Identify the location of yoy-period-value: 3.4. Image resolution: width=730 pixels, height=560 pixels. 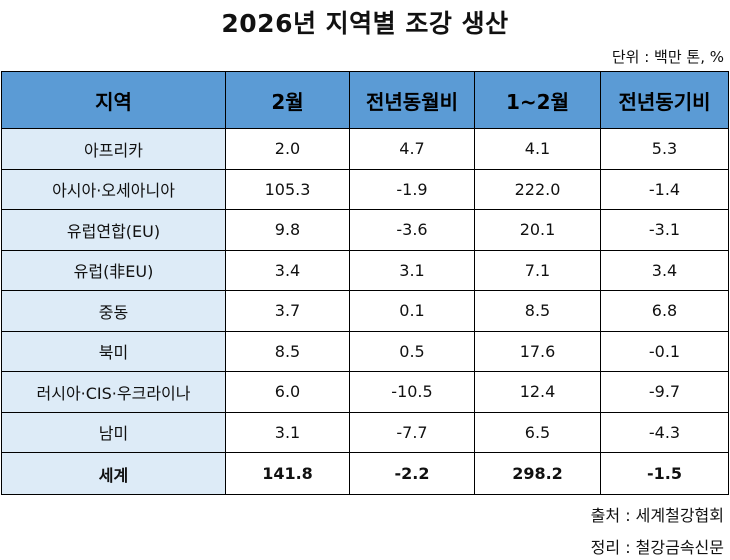
(664, 270).